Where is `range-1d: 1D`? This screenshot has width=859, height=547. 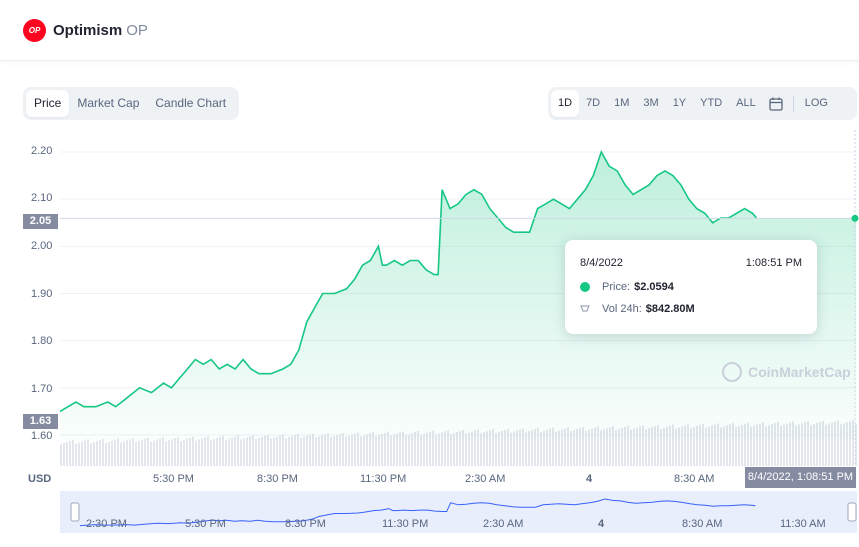 range-1d: 1D is located at coordinates (565, 103).